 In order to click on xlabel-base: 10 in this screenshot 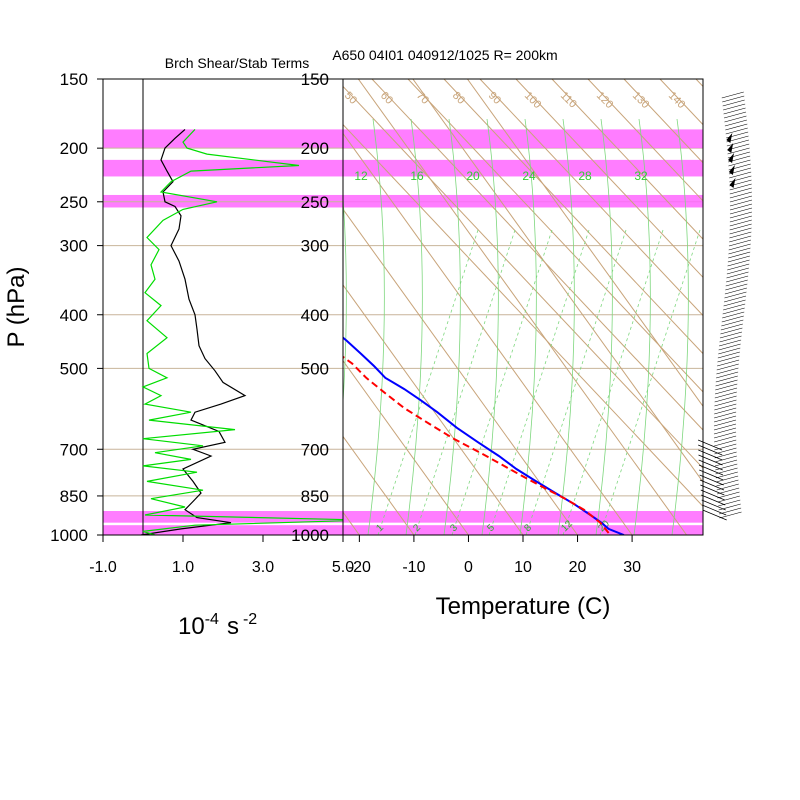, I will do `click(191, 626)`.